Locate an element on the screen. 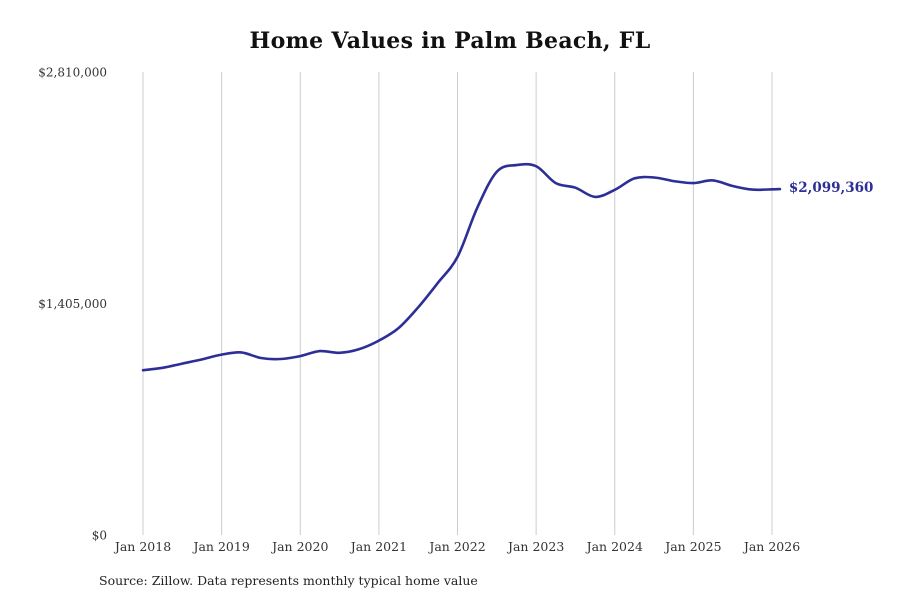 The width and height of the screenshot is (900, 600). x-tick-label: Jan 2022 is located at coordinates (456, 546).